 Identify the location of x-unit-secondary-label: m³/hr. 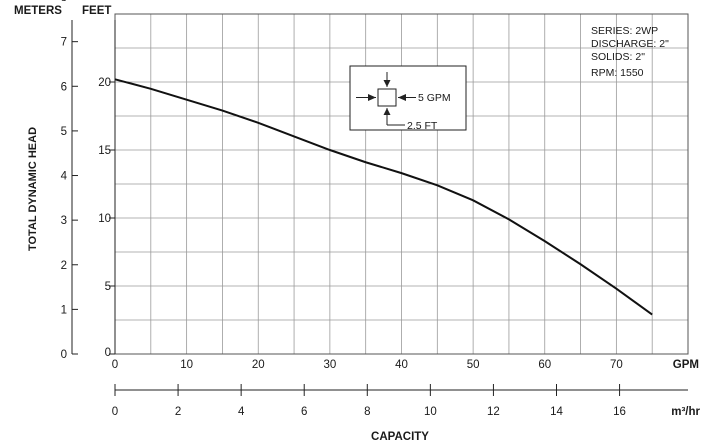
(685, 412).